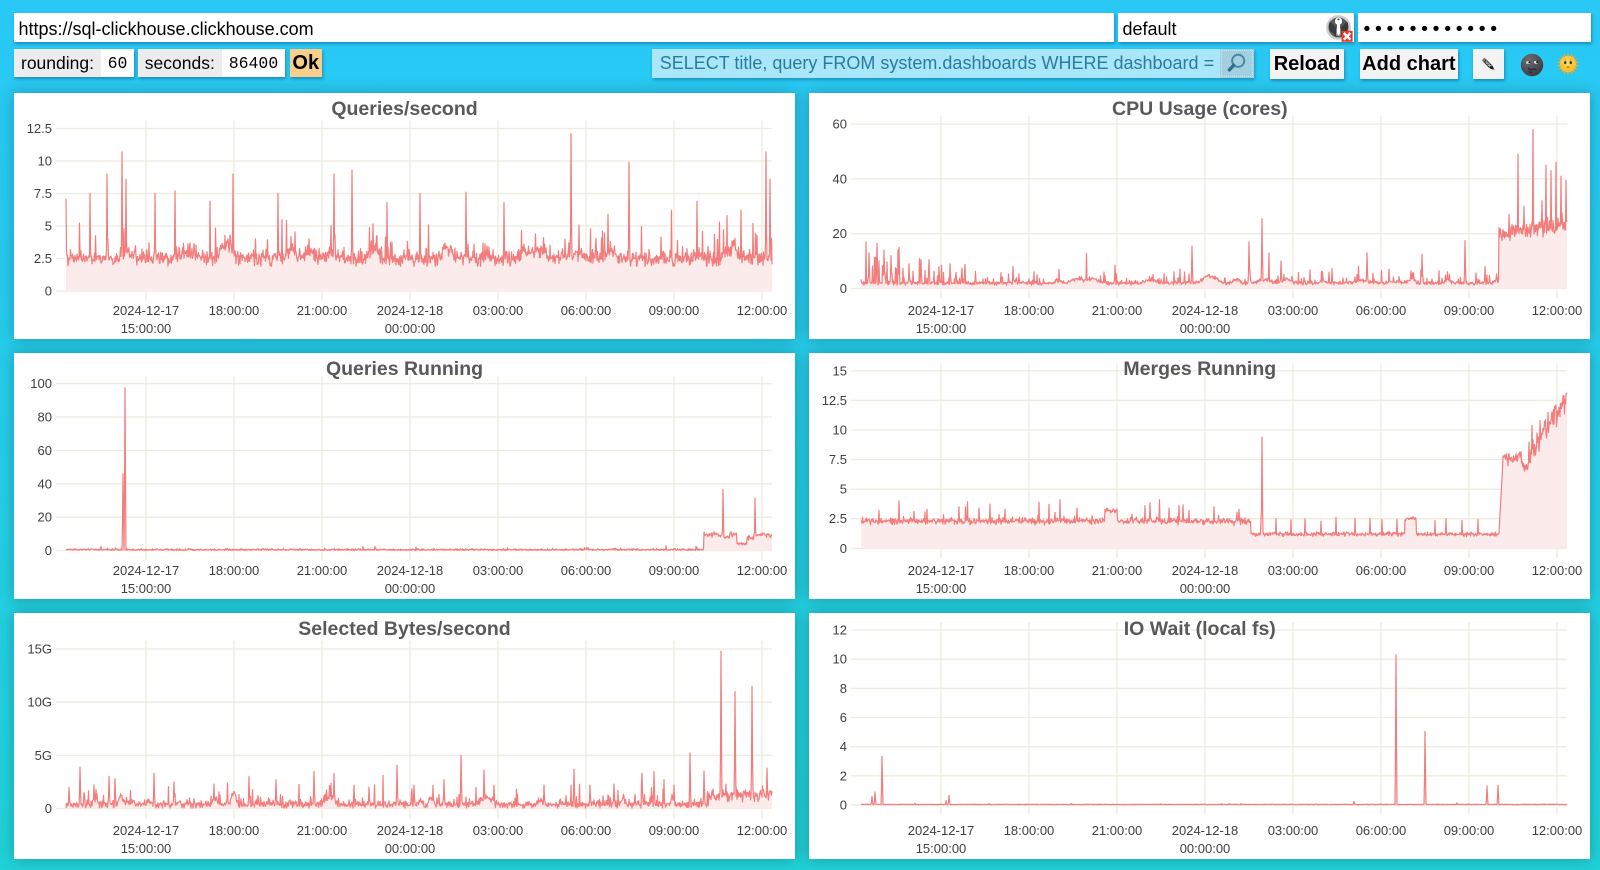  I want to click on svg-text: 4, so click(843, 746).